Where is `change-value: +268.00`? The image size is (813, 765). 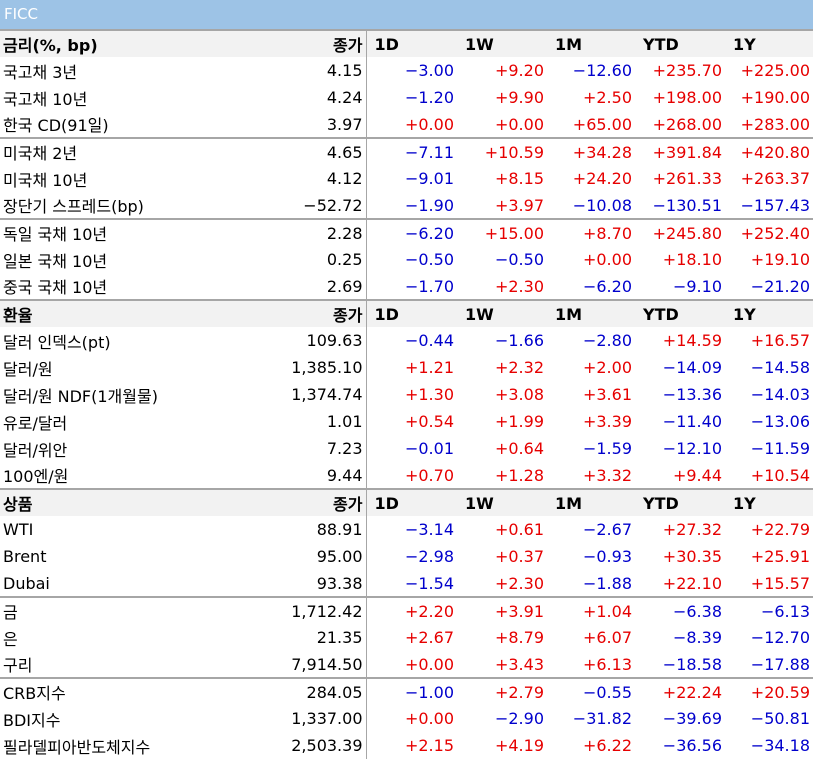
change-value: +268.00 is located at coordinates (687, 124).